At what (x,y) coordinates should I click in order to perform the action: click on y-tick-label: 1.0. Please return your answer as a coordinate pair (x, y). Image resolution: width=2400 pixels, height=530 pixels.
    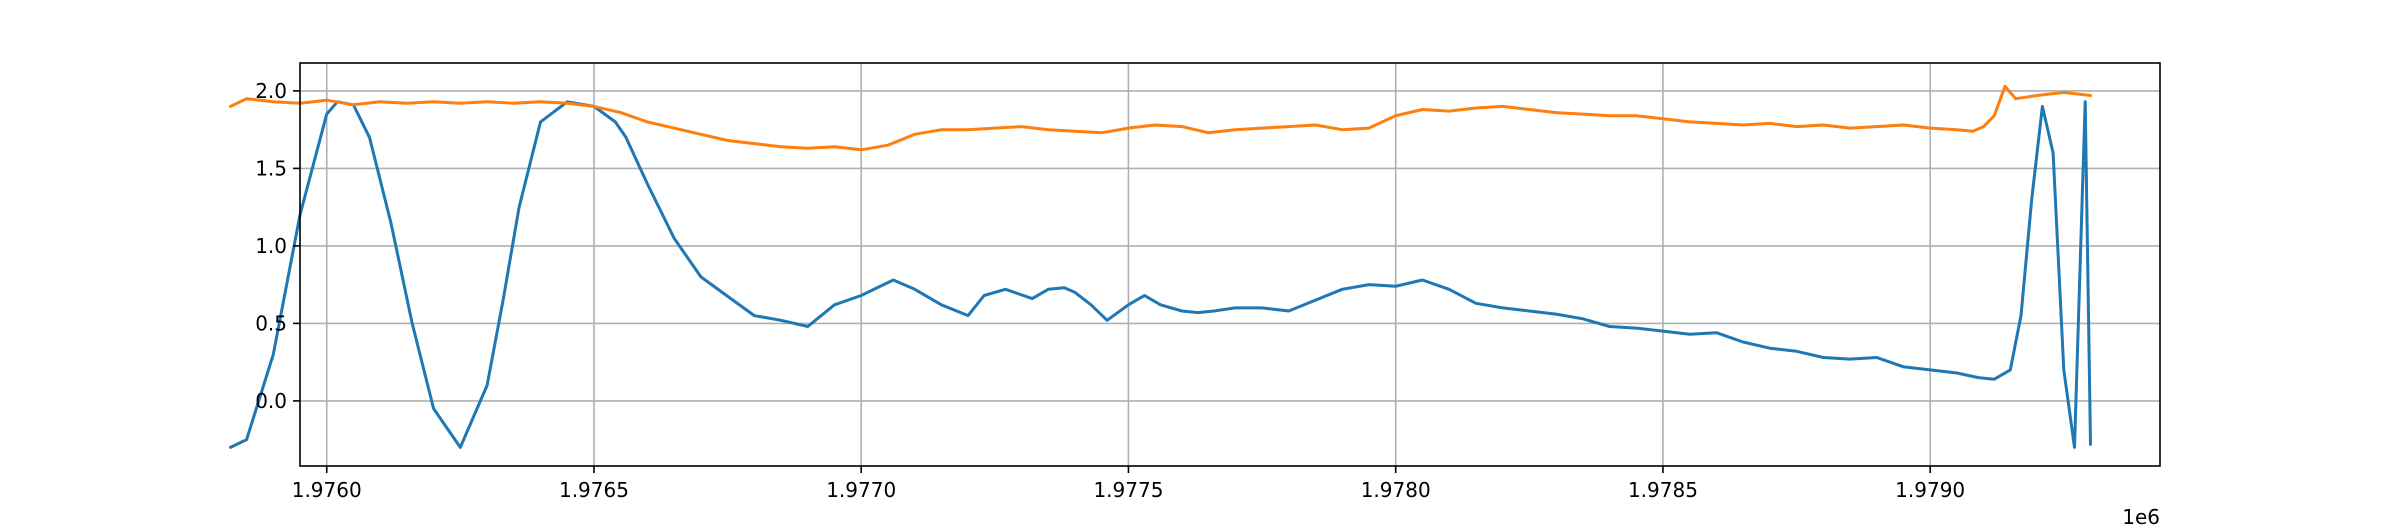
    Looking at the image, I should click on (271, 246).